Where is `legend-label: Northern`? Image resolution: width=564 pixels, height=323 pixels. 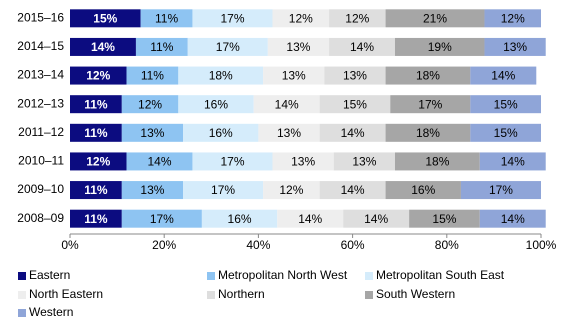 legend-label: Northern is located at coordinates (241, 294).